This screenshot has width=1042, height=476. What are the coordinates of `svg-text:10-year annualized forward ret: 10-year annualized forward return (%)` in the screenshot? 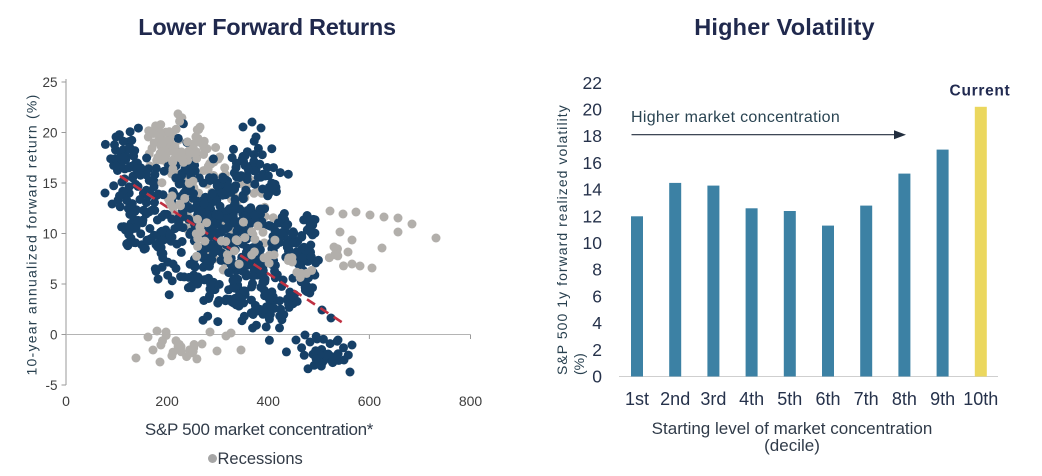 It's located at (32, 234).